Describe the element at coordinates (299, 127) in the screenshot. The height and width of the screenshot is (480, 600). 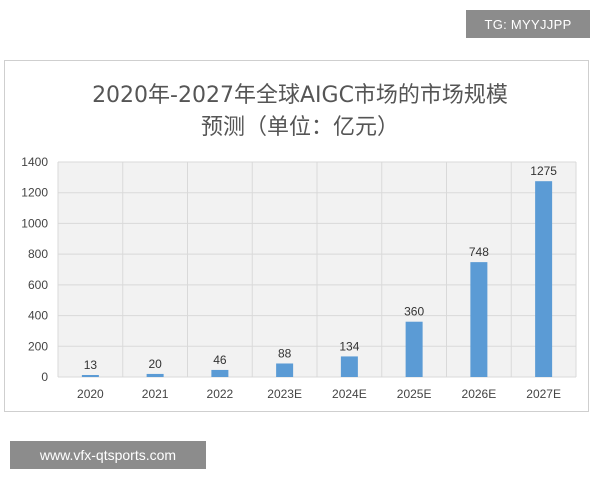
I see `chart-title-line2: 预测（单位：亿元）` at that location.